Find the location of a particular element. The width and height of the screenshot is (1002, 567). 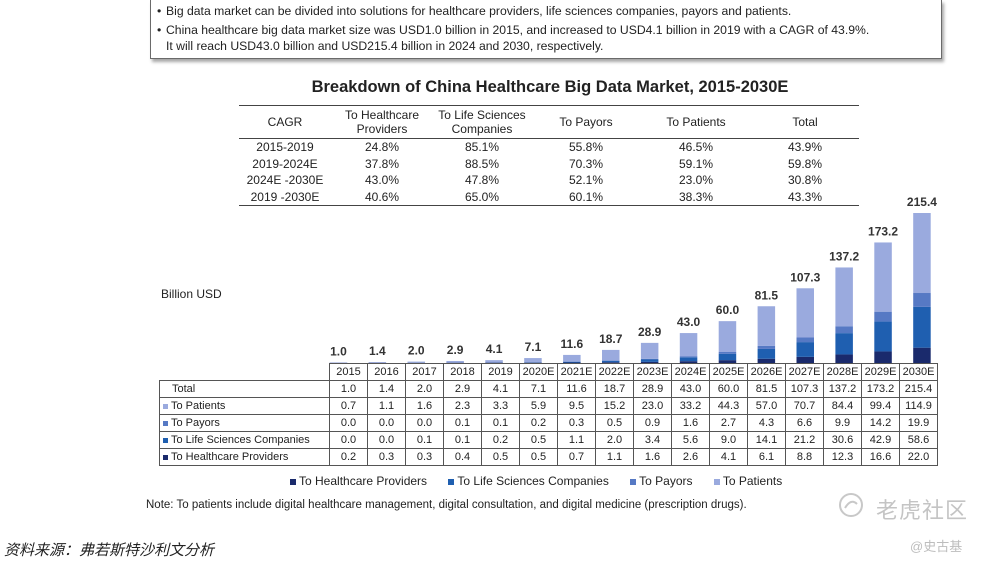

value-cell: 44.3 is located at coordinates (728, 406).